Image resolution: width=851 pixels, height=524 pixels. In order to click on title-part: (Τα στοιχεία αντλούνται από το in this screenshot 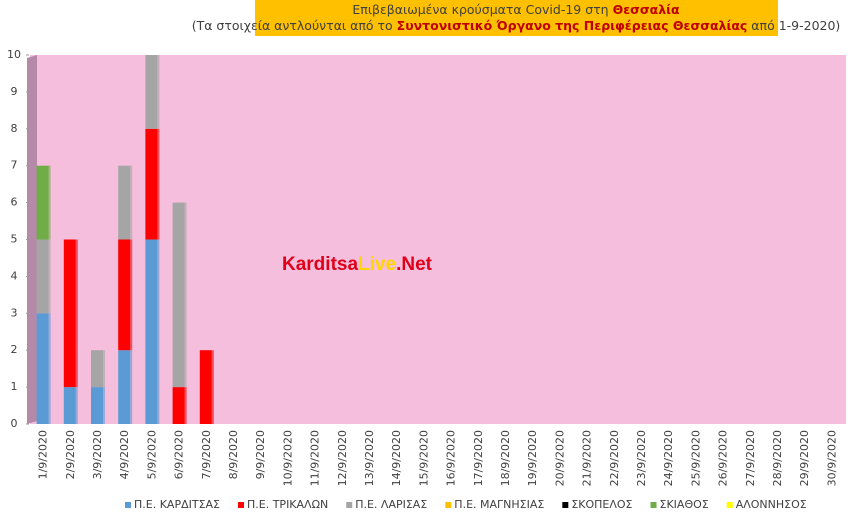, I will do `click(294, 25)`.